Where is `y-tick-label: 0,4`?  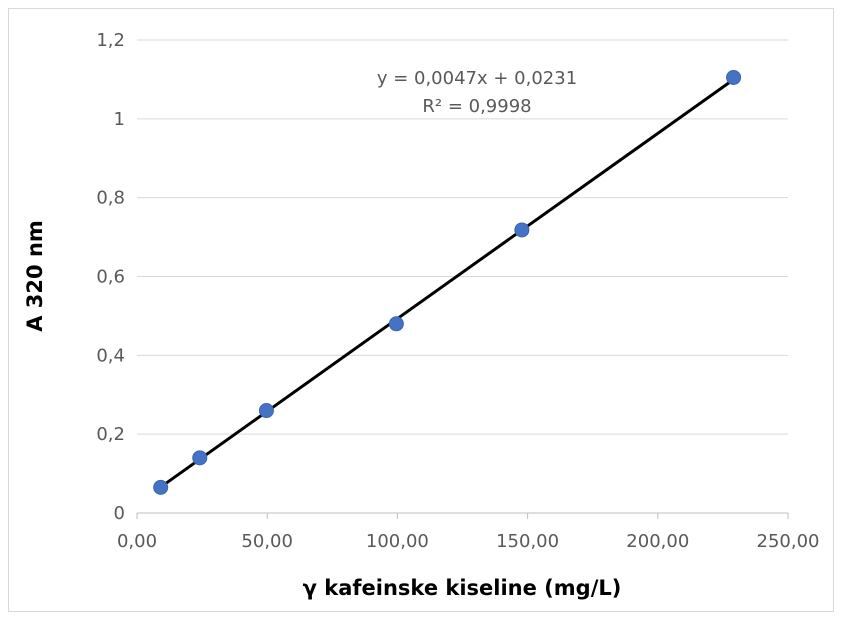 y-tick-label: 0,4 is located at coordinates (110, 355).